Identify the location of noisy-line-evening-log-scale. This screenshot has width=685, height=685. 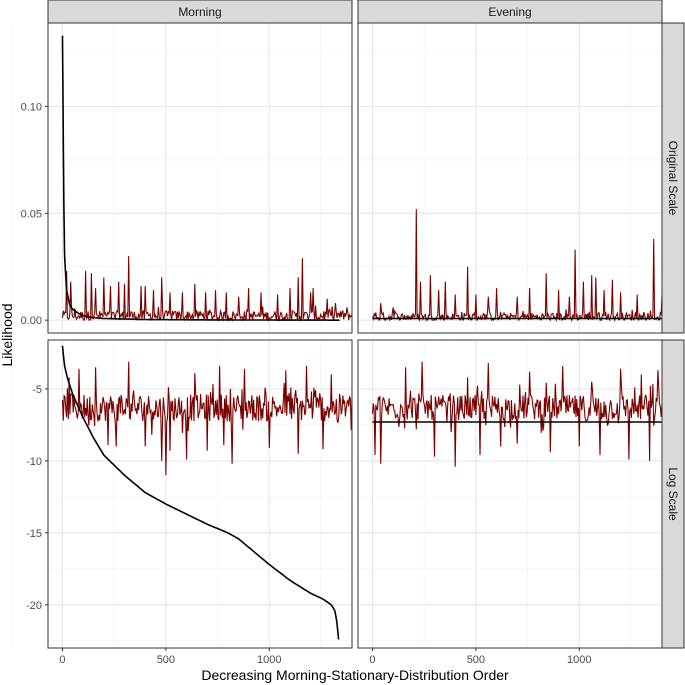
(517, 414).